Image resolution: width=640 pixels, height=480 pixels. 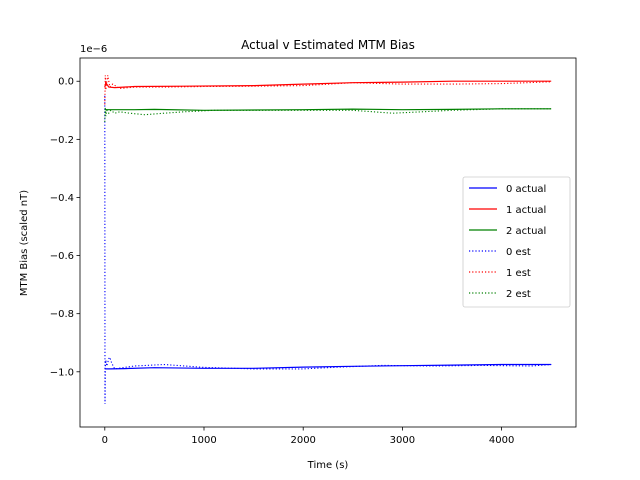 I want to click on legend: 0 actual 1 actual 2 actual 0 est 1 est 2 est, so click(x=516, y=242).